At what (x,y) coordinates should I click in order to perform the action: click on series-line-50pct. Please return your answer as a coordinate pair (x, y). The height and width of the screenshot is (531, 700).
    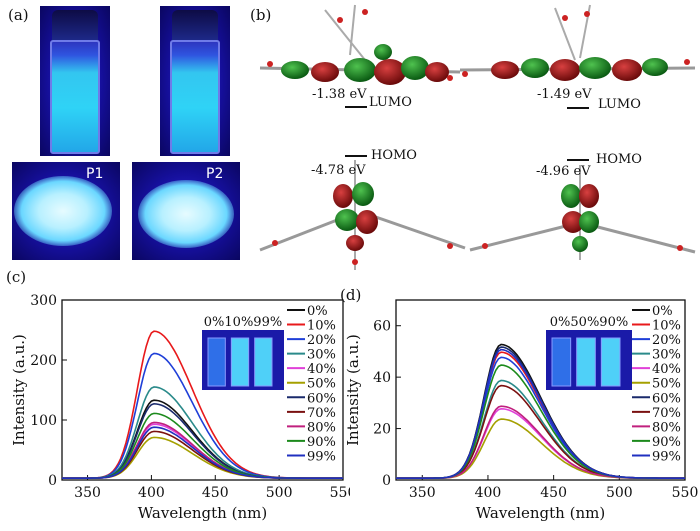
    Looking at the image, I should click on (540, 448).